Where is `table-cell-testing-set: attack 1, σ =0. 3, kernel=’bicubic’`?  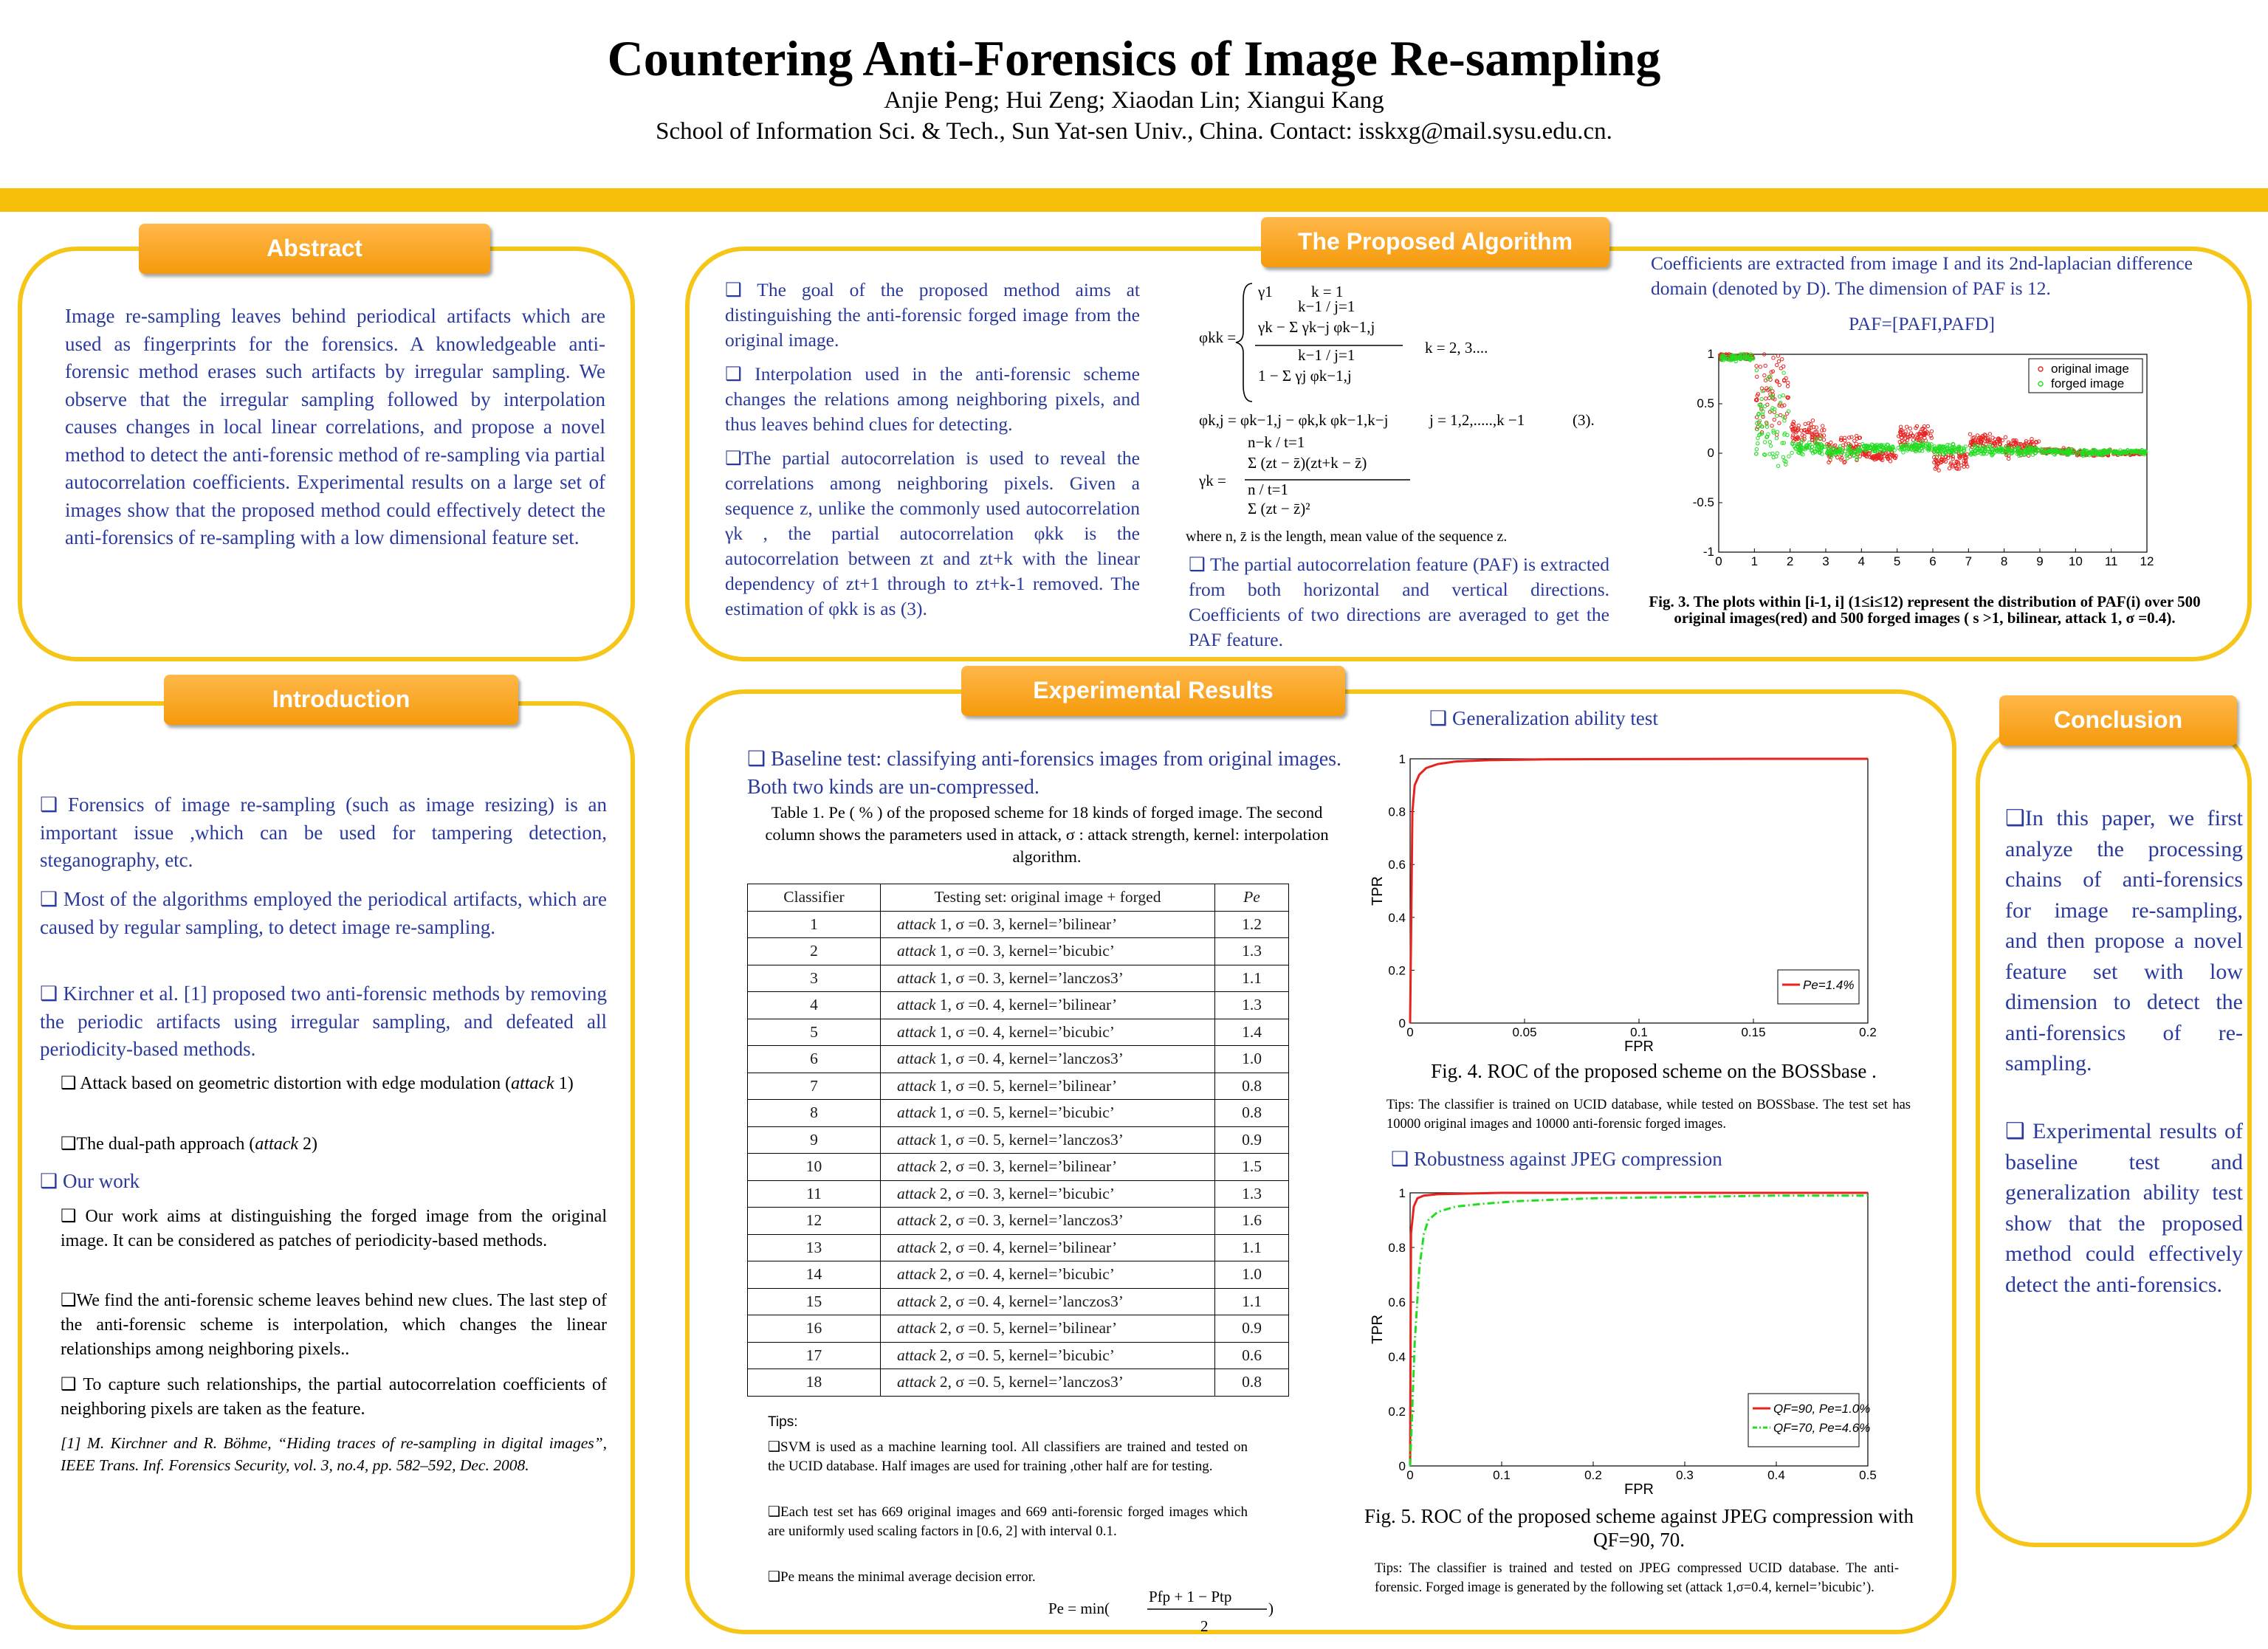 table-cell-testing-set: attack 1, σ =0. 3, kernel=’bicubic’ is located at coordinates (1047, 951).